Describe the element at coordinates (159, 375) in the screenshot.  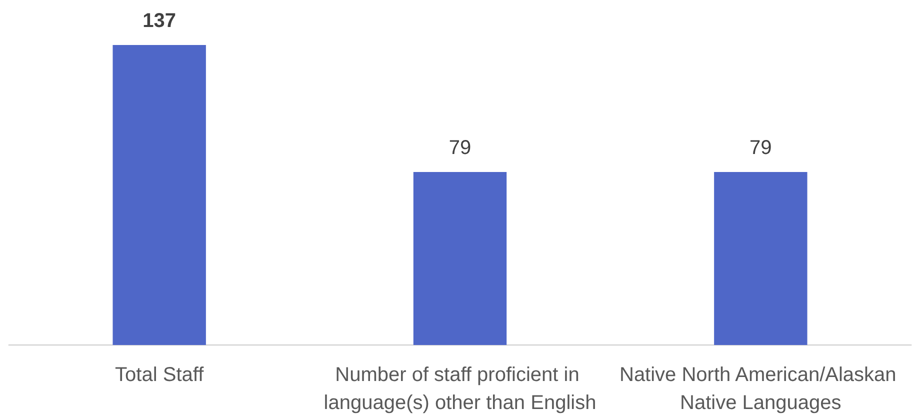
I see `x-tick-label: Total Staff` at that location.